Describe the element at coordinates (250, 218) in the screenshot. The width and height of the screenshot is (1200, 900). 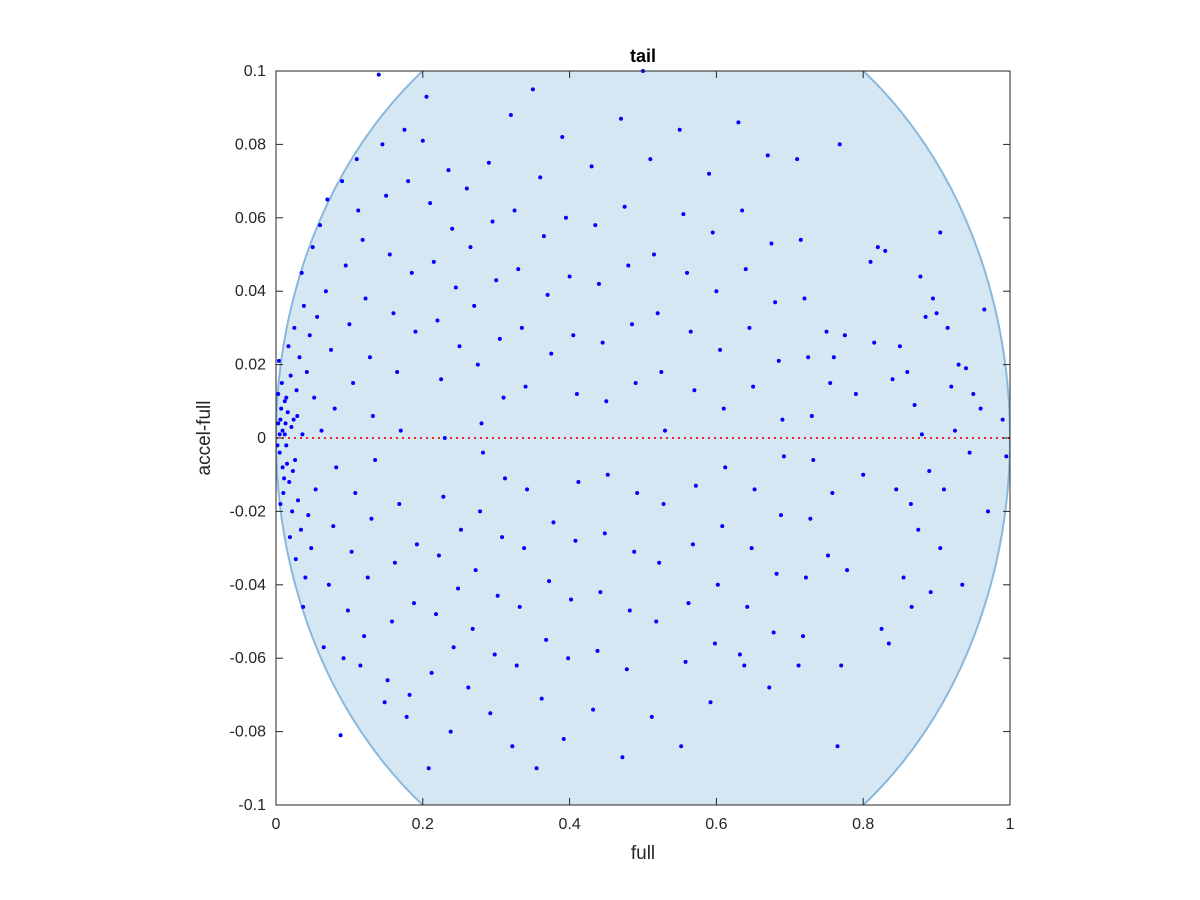
I see `y-tick-label: 0.06` at that location.